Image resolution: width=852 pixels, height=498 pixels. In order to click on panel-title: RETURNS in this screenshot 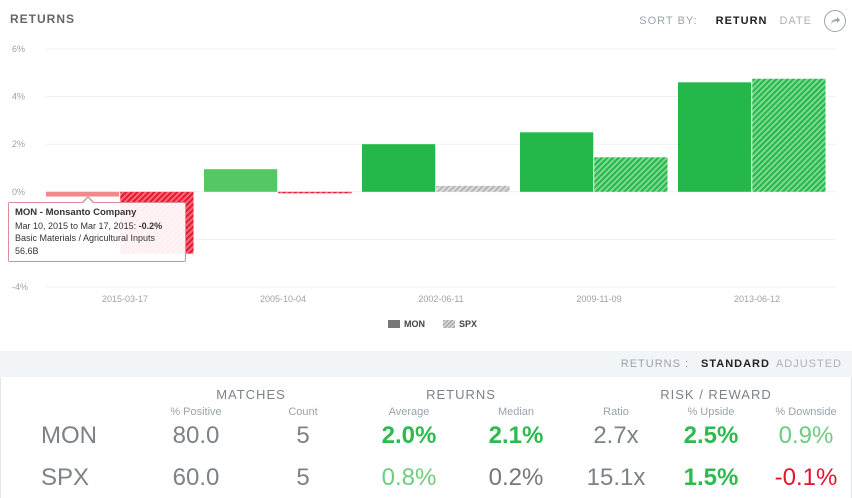, I will do `click(43, 19)`.